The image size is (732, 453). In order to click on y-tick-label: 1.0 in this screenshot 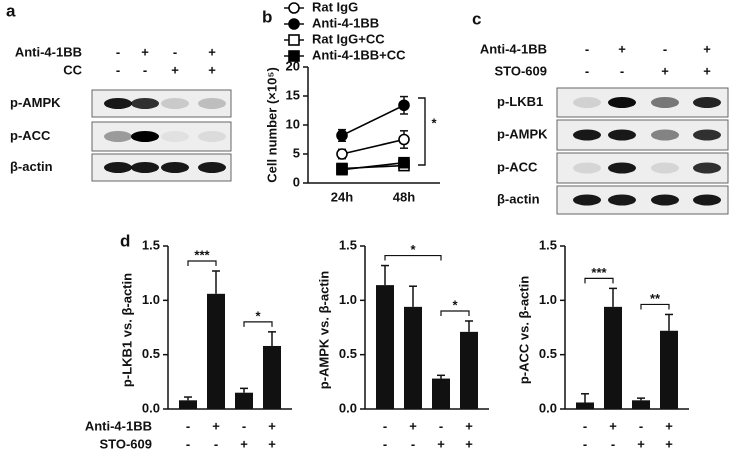, I will do `click(151, 299)`.